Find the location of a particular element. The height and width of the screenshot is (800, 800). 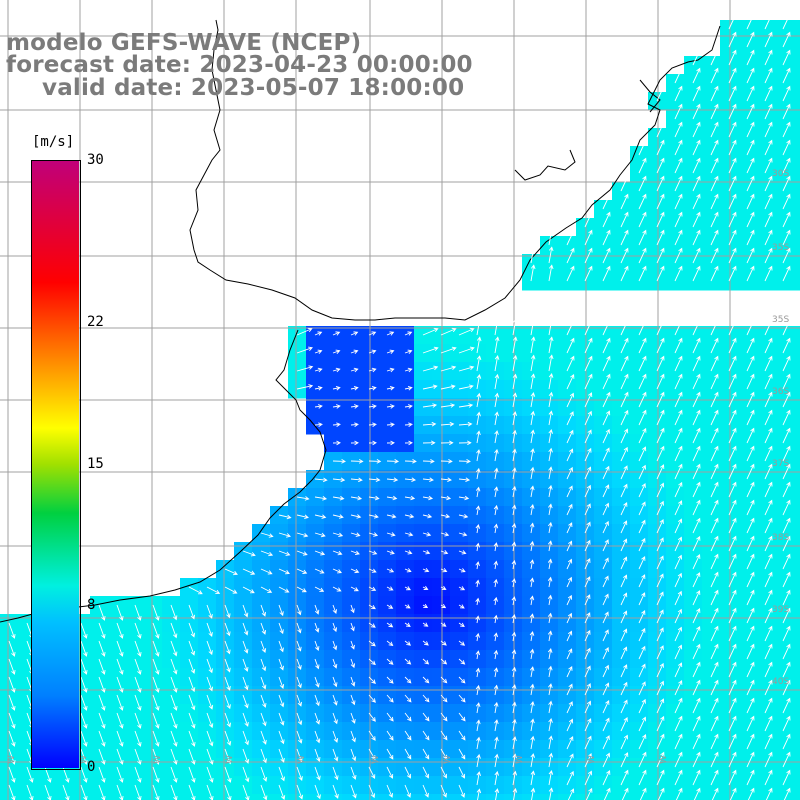

latitude-label: 36S is located at coordinates (780, 392).